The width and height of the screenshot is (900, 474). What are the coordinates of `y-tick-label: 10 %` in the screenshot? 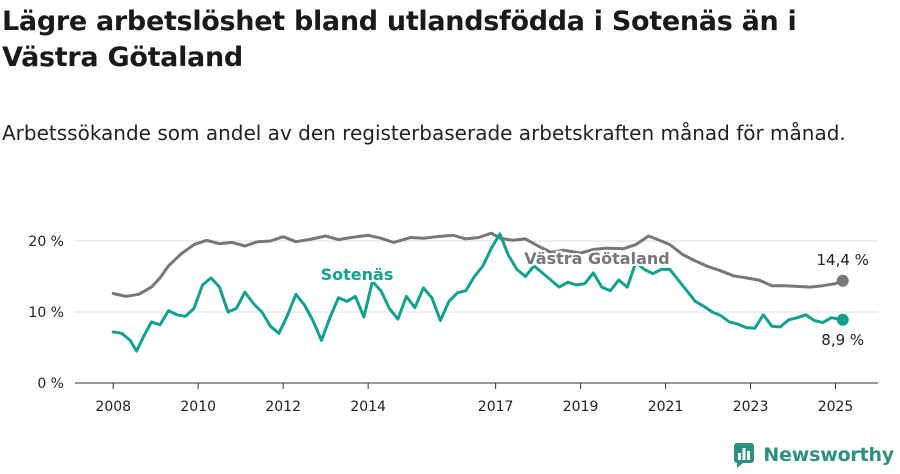 It's located at (46, 313).